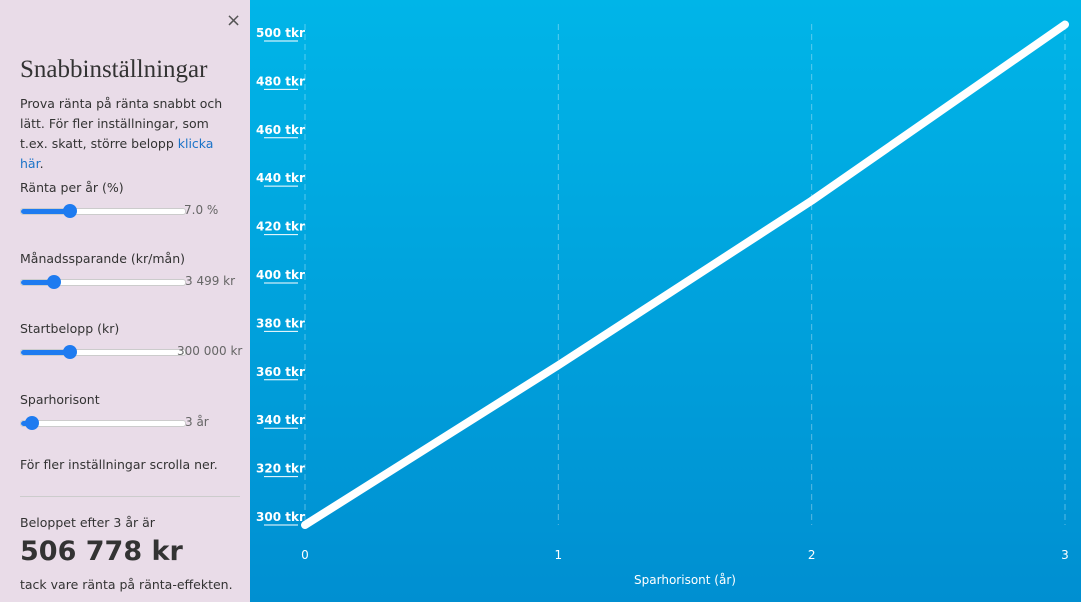 This screenshot has height=602, width=1081. Describe the element at coordinates (210, 351) in the screenshot. I see `slider-value: 300 000 kr` at that location.